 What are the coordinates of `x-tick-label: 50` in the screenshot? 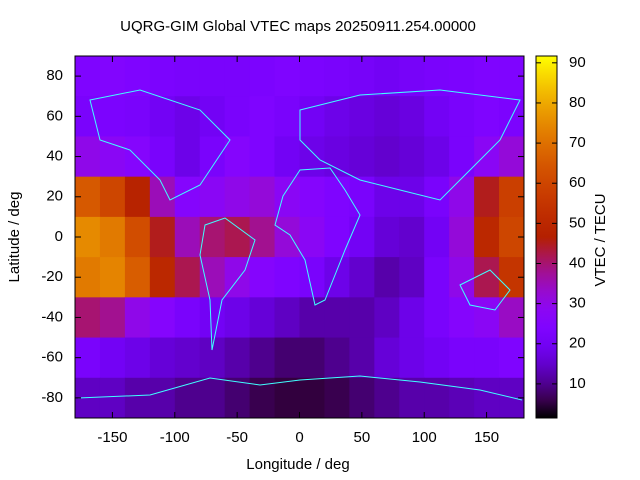 It's located at (362, 437).